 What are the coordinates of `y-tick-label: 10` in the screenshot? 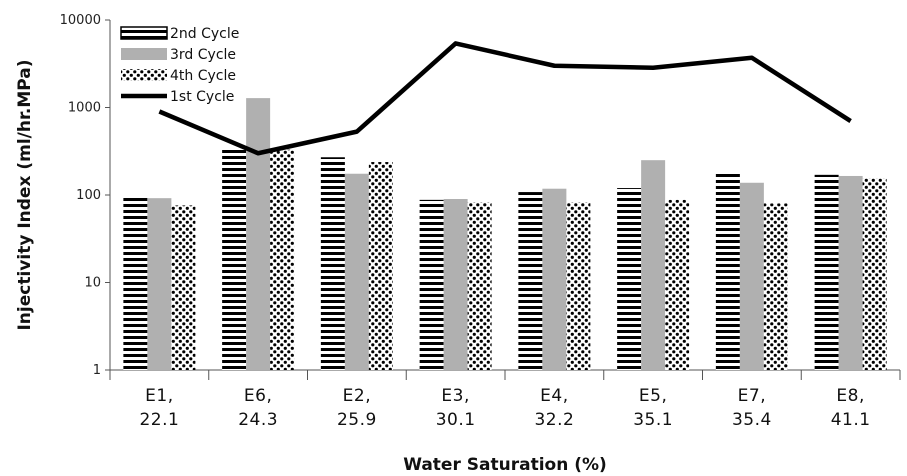 It's located at (92, 283).